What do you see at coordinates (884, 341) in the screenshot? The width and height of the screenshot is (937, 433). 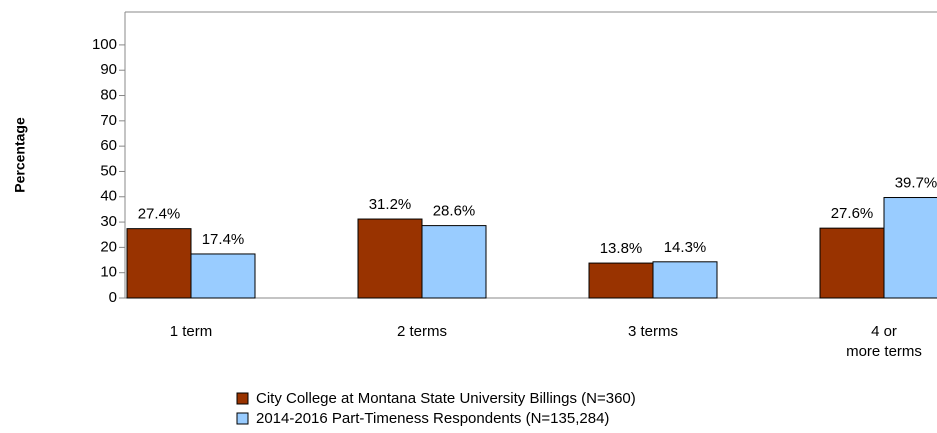 I see `x-tick-label: 4 or more terms` at bounding box center [884, 341].